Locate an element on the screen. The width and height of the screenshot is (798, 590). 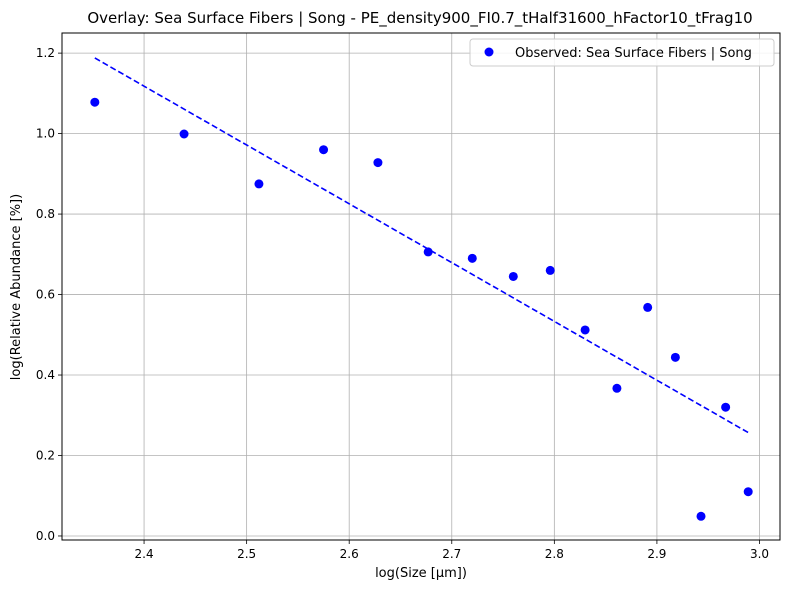
x-axis-ticks: 2.4 2.5 2.6 2.7 2.8 2.9 3.0 is located at coordinates (452, 550).